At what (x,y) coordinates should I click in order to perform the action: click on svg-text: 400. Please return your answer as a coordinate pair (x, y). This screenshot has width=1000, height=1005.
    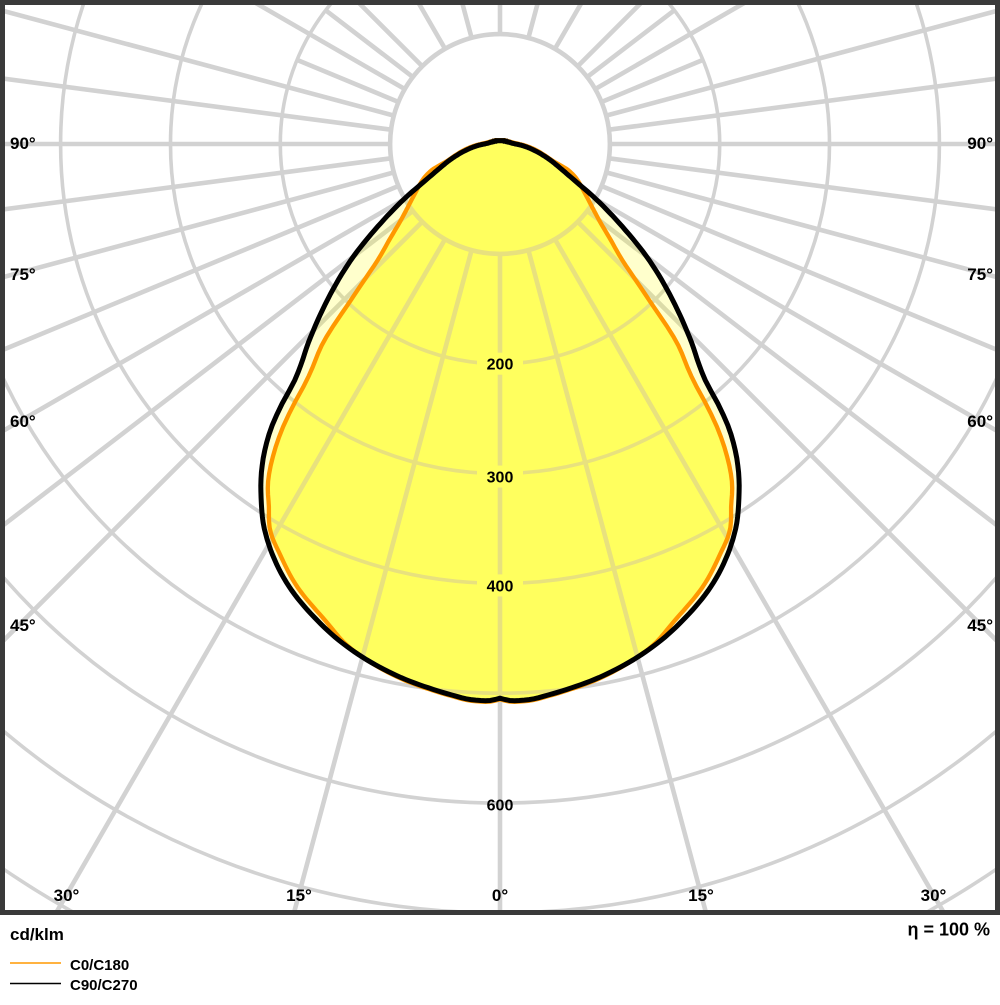
    Looking at the image, I should click on (500, 586).